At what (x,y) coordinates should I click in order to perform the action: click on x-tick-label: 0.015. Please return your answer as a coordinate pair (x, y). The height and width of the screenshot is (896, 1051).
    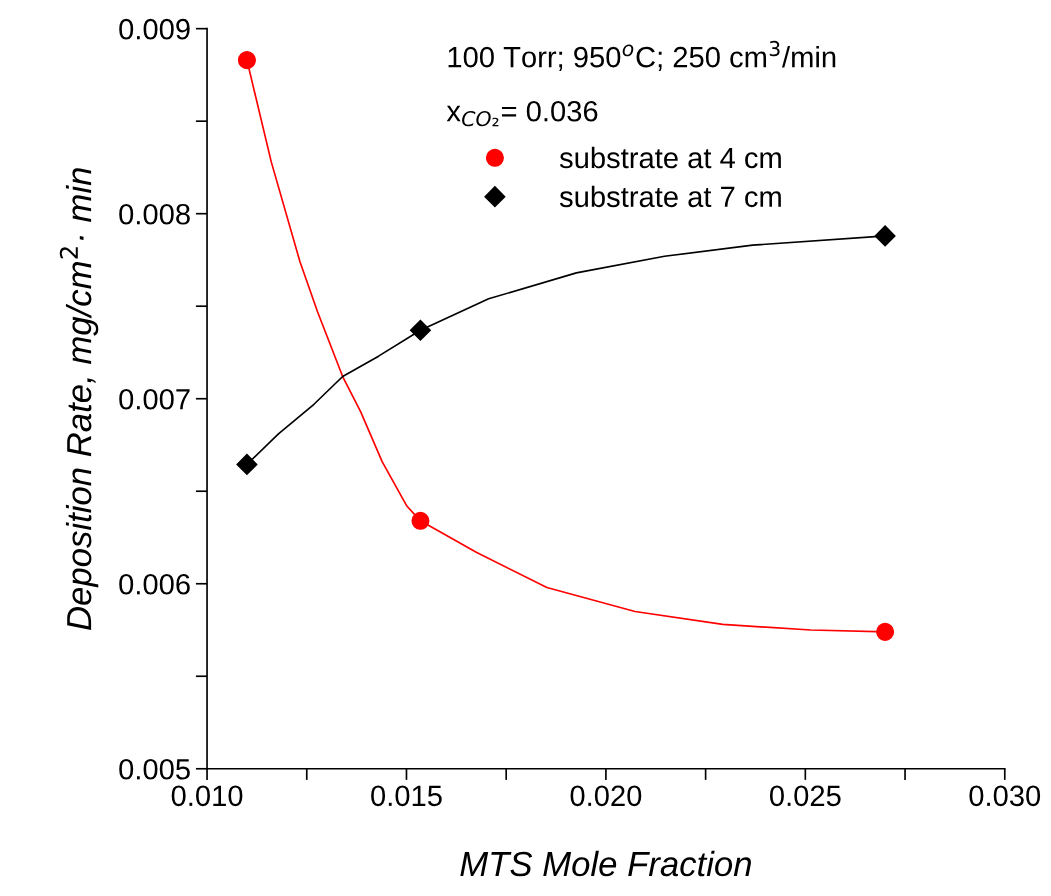
    Looking at the image, I should click on (406, 796).